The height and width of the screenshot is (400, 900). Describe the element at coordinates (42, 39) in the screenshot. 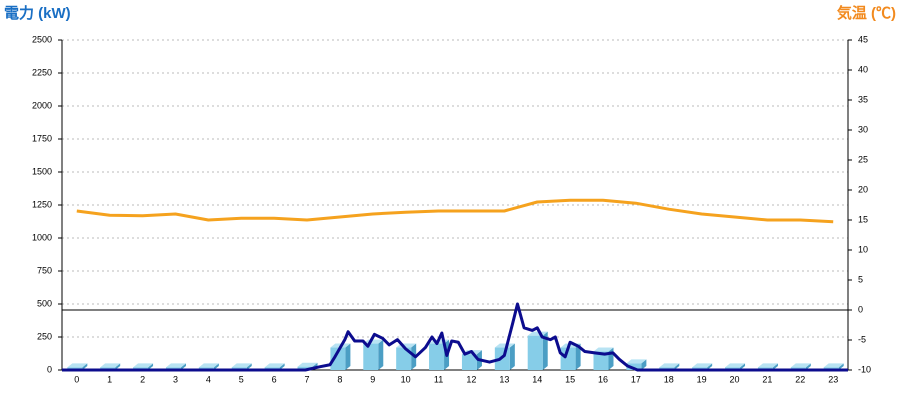

I see `y-tick-label: 2500` at that location.